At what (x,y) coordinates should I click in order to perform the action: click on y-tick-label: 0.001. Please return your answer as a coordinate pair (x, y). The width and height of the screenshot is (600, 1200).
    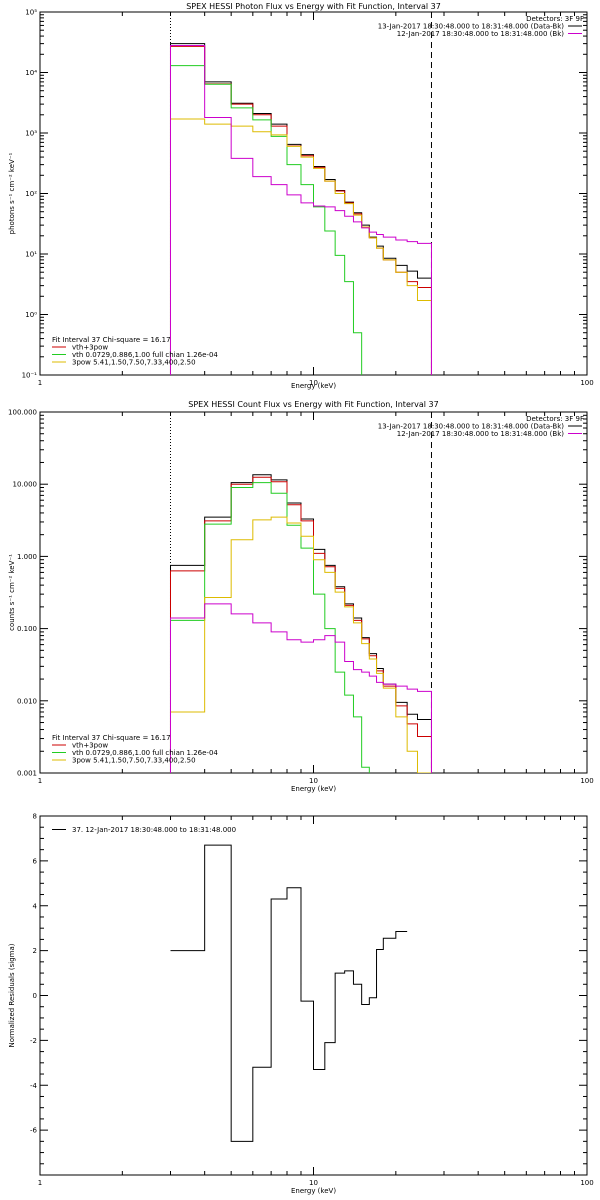
    Looking at the image, I should click on (27, 774).